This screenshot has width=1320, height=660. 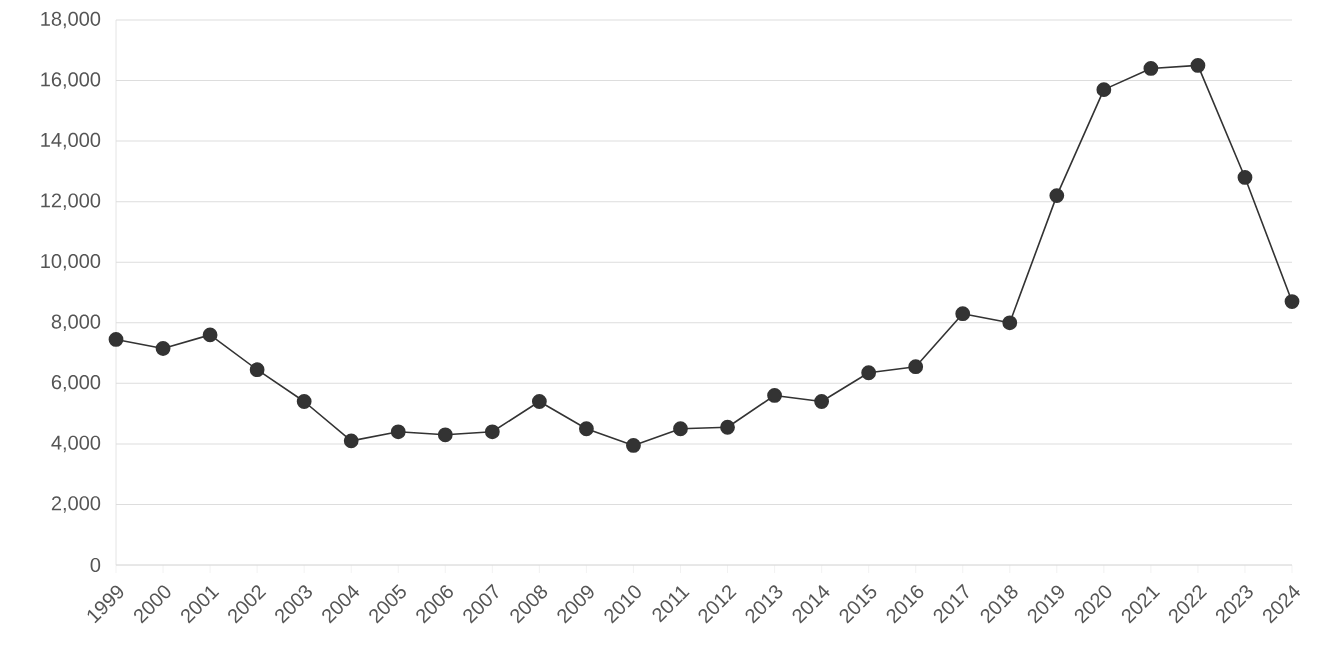 What do you see at coordinates (76, 383) in the screenshot?
I see `y-tick-label: 6,000` at bounding box center [76, 383].